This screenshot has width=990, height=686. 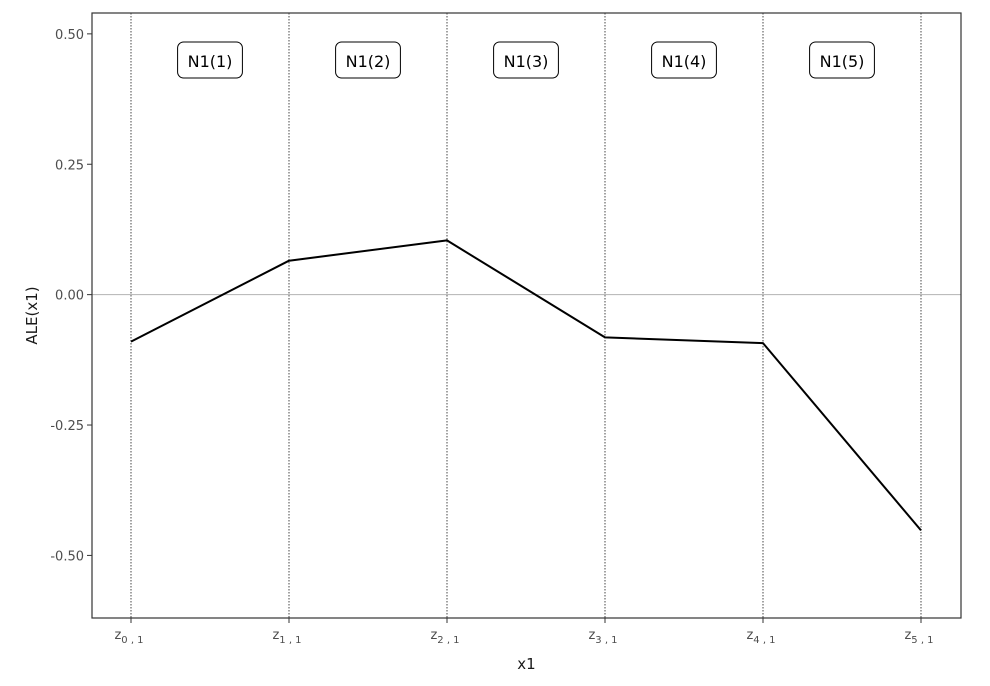 I want to click on interval-labels: N1(1) N1(2) N1(3) N1(4) N1(5), so click(x=526, y=60).